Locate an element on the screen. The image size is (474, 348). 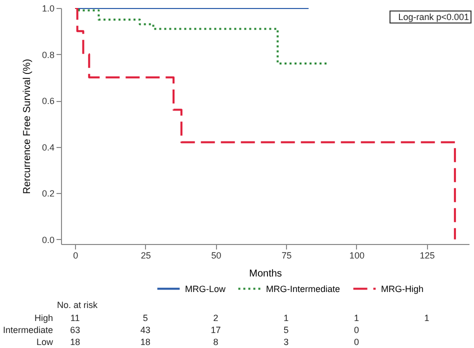
text: 17 is located at coordinates (215, 330).